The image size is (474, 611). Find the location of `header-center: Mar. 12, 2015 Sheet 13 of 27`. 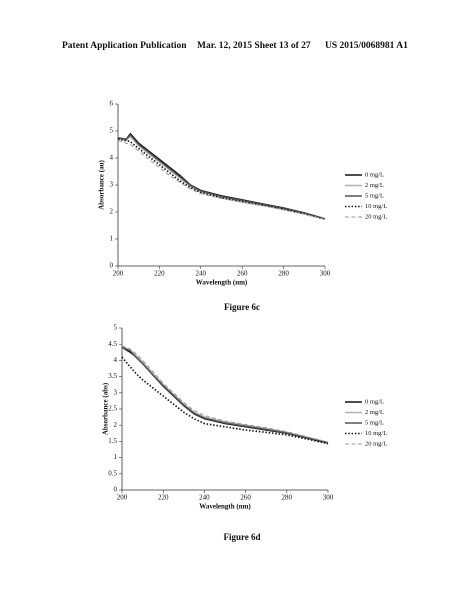

header-center: Mar. 12, 2015 Sheet 13 of 27 is located at coordinates (254, 46).